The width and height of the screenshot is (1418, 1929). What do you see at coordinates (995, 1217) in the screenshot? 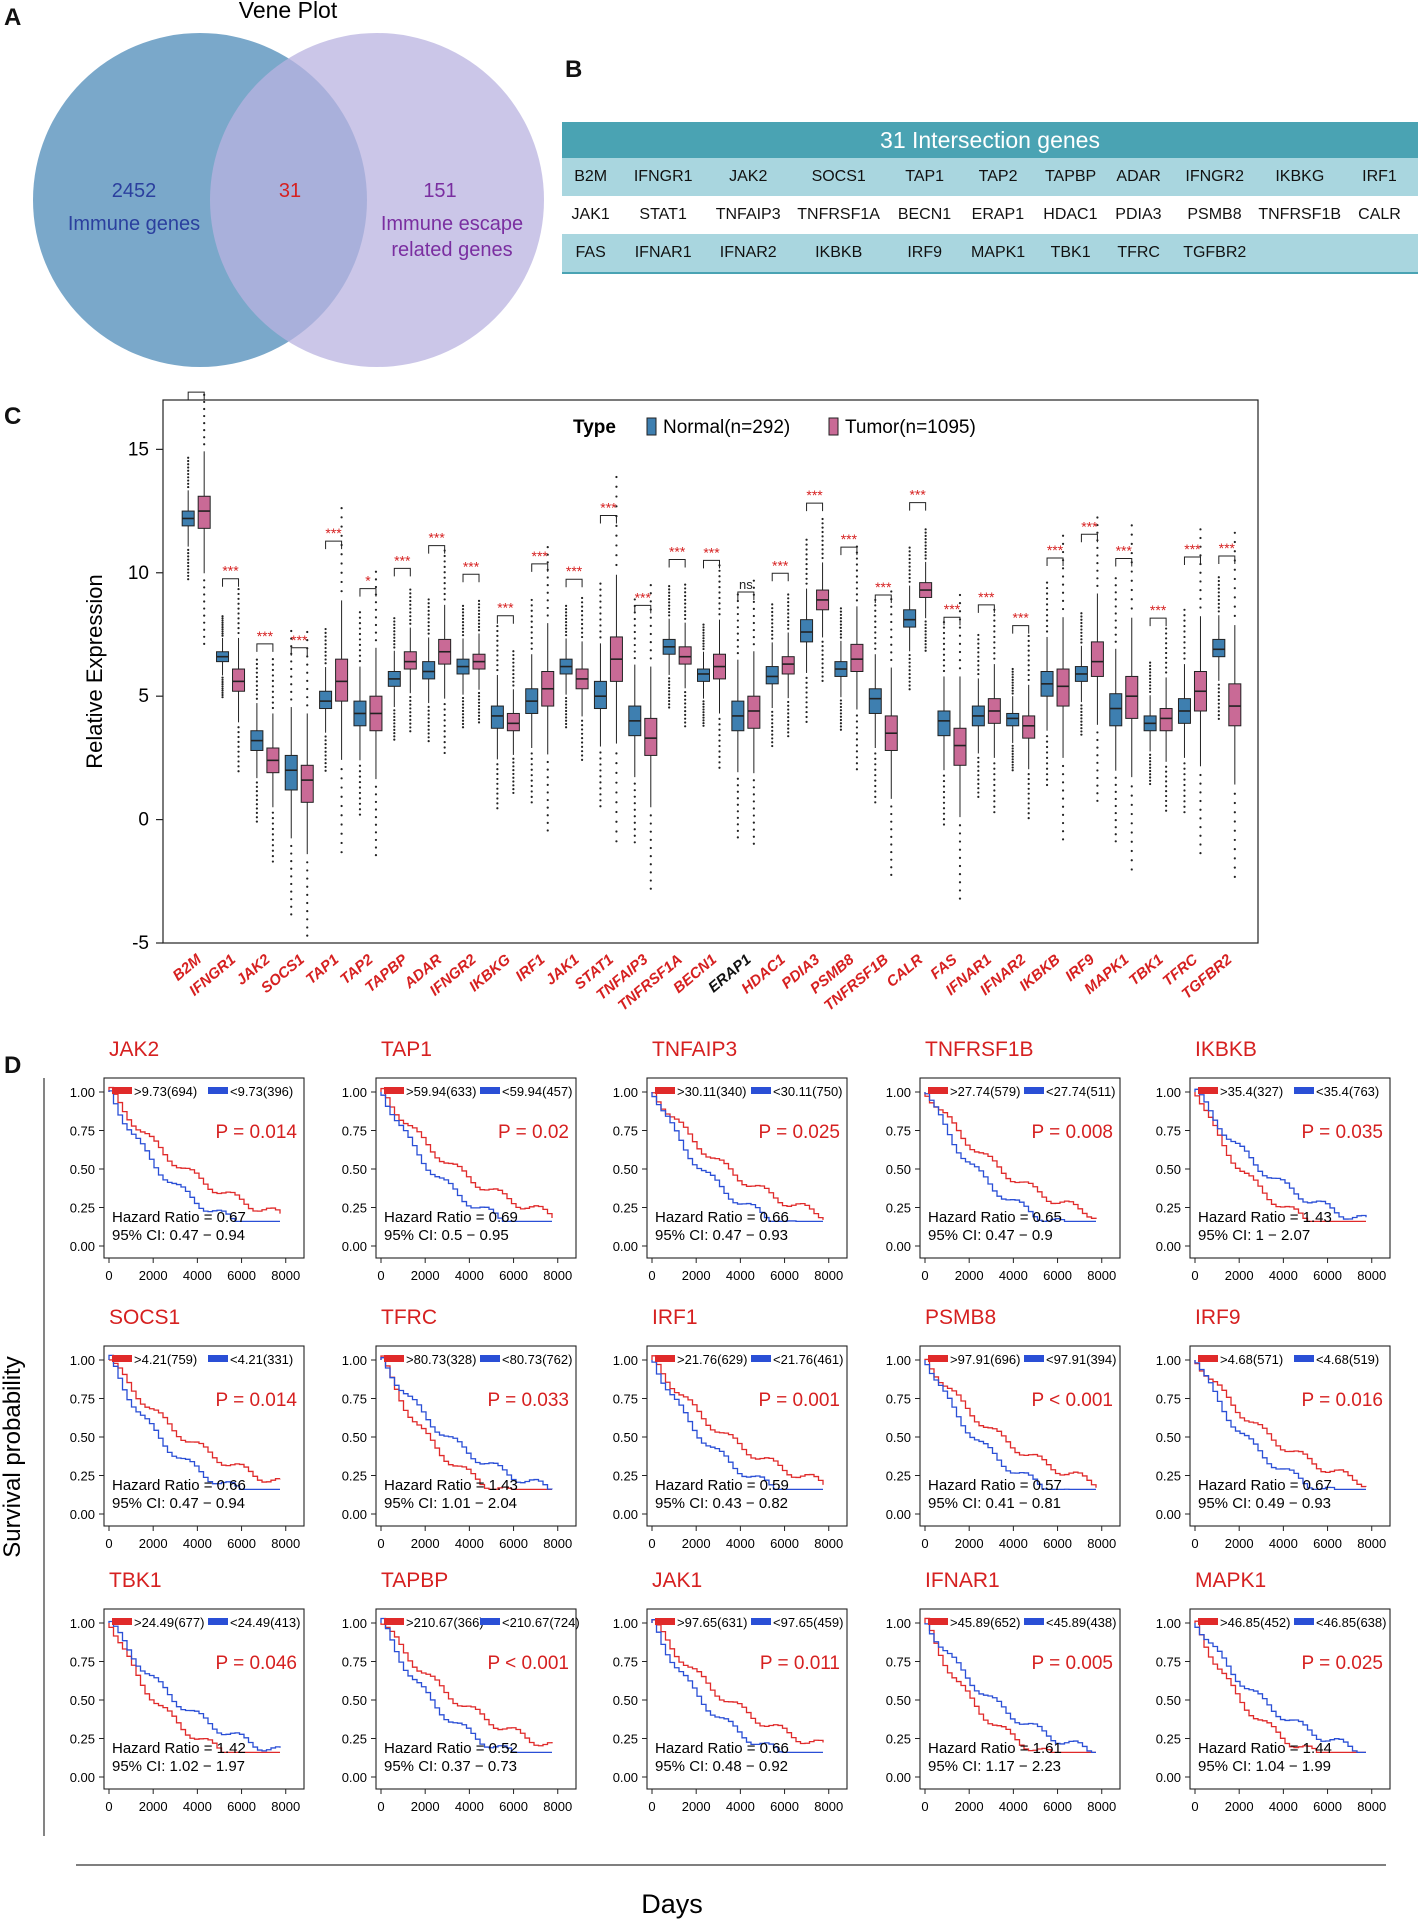
I see `km-hazard-ratio: Hazard Ratio = 0.65` at bounding box center [995, 1217].